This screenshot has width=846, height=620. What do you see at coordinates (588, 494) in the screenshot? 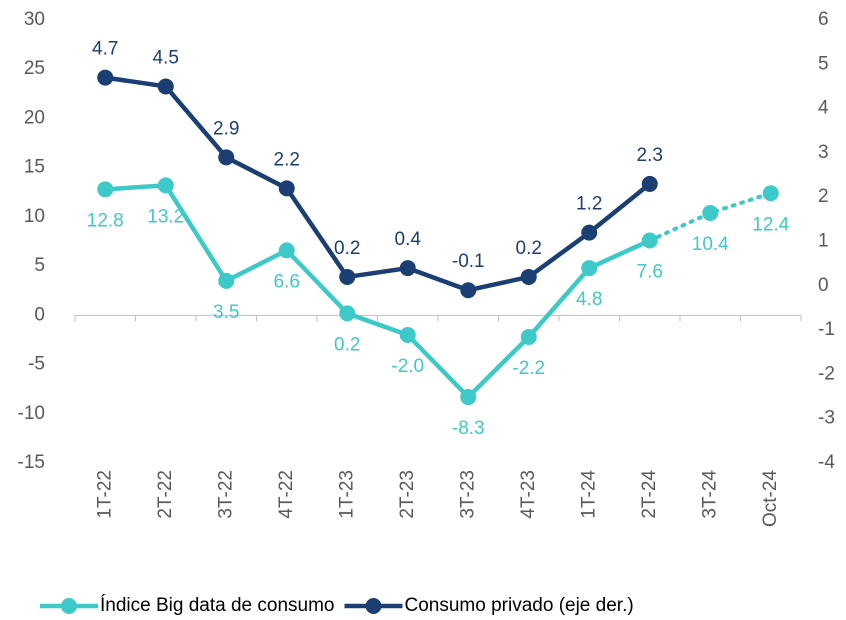
I see `x-tick-label: 1T-24` at bounding box center [588, 494].